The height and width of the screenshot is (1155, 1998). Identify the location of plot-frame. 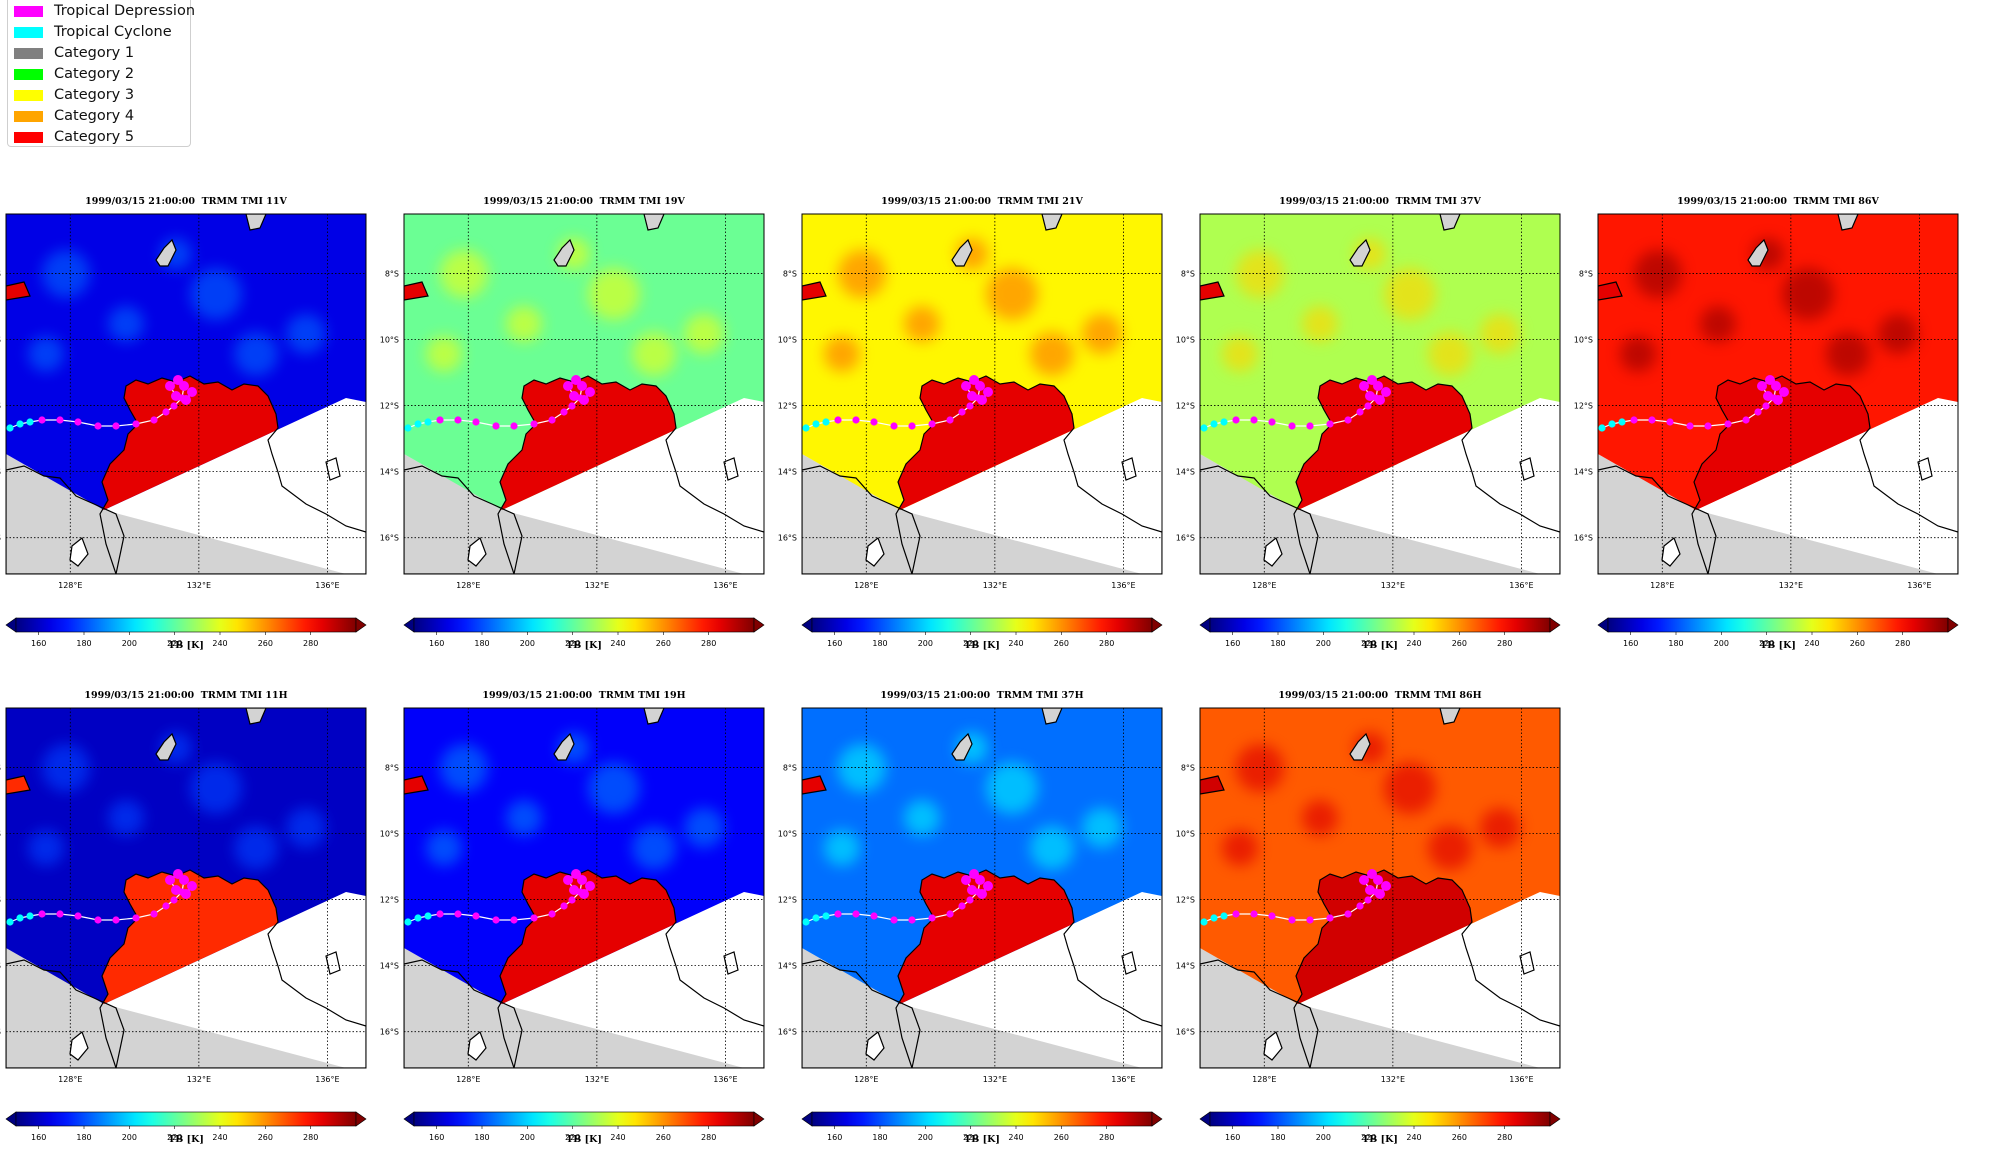
(584, 394).